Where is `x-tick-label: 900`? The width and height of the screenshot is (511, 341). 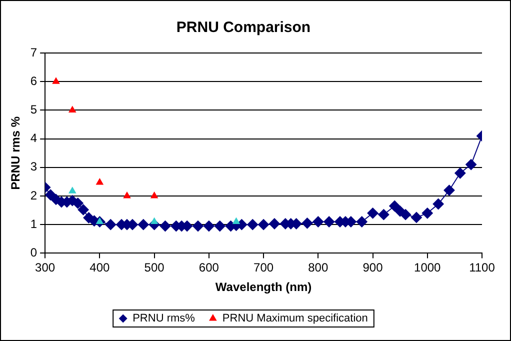 x-tick-label: 900 is located at coordinates (373, 267).